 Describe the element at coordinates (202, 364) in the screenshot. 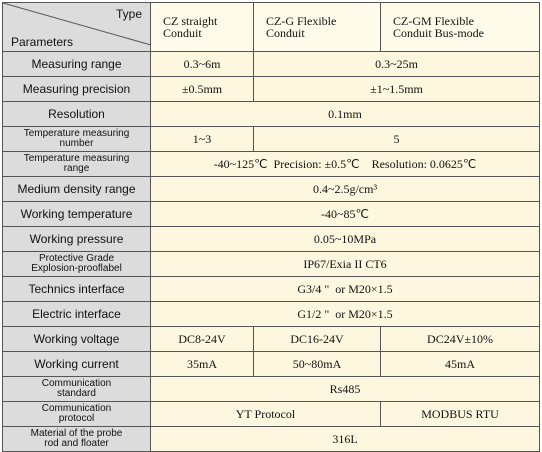

I see `cell: 35mA` at that location.